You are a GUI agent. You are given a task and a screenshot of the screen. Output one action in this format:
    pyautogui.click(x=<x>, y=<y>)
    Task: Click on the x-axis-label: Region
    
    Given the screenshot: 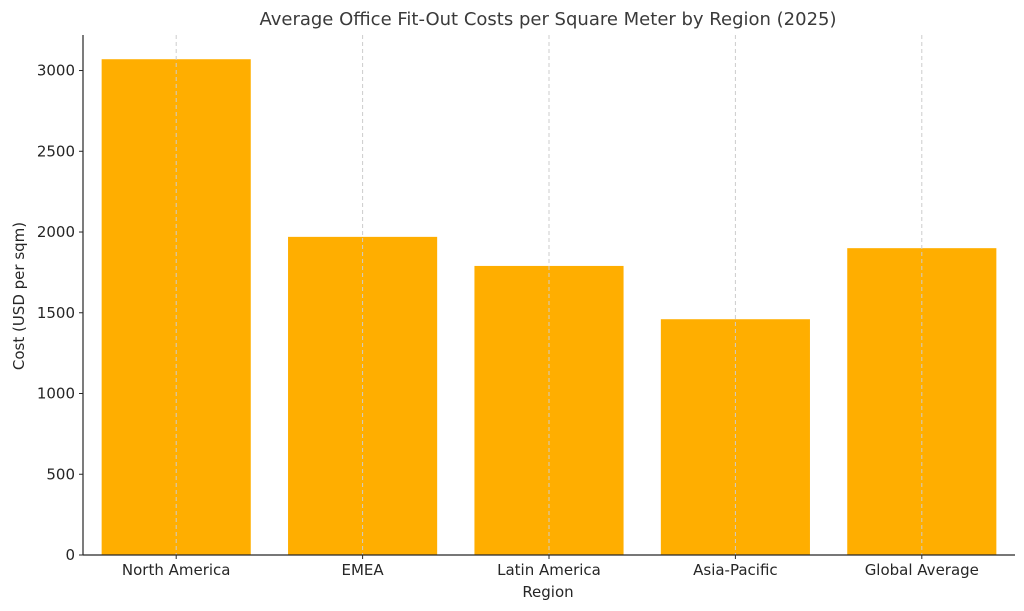 What is the action you would take?
    pyautogui.click(x=547, y=592)
    